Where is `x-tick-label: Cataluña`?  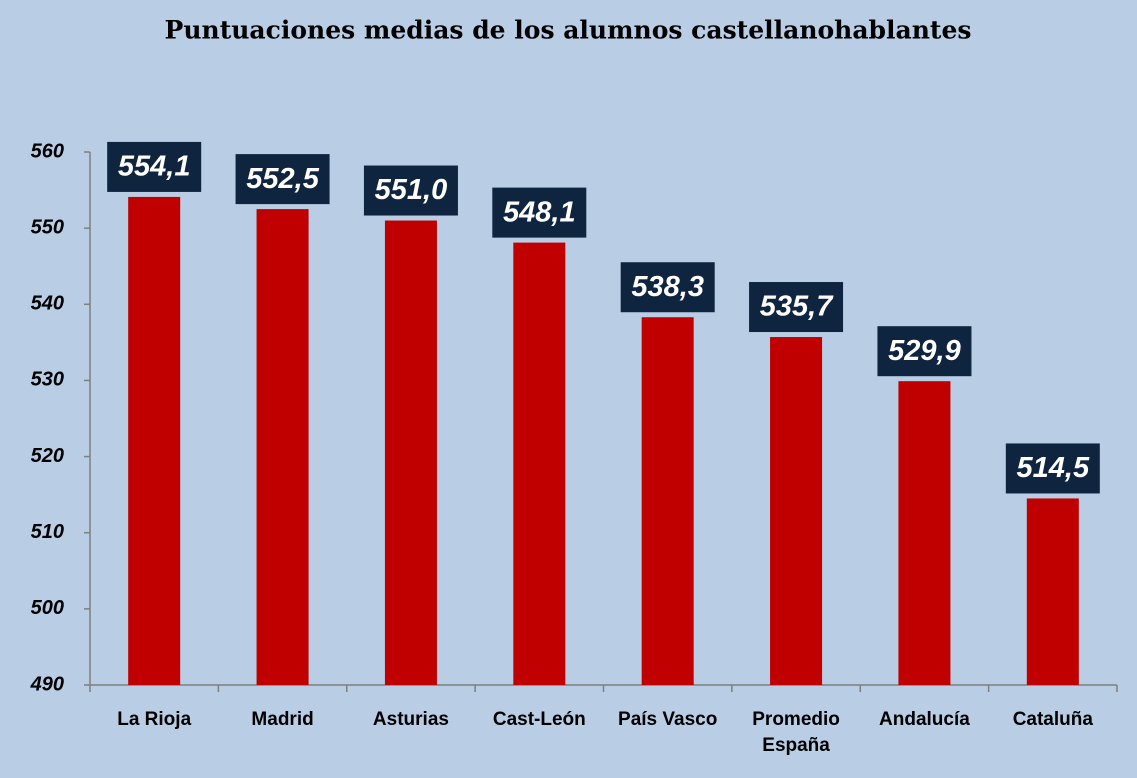 x-tick-label: Cataluña is located at coordinates (1052, 719).